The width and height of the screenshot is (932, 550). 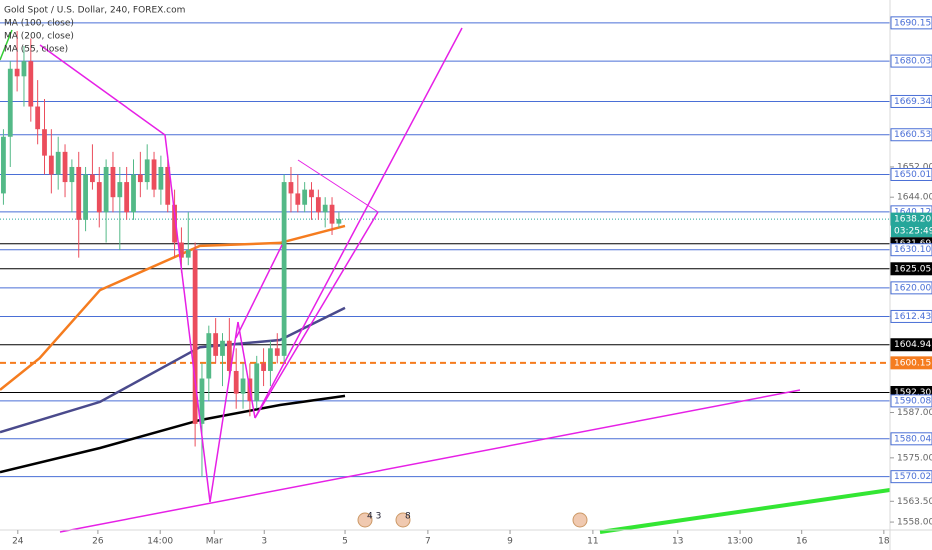 What do you see at coordinates (914, 458) in the screenshot?
I see `y-tick-label: 1575.00` at bounding box center [914, 458].